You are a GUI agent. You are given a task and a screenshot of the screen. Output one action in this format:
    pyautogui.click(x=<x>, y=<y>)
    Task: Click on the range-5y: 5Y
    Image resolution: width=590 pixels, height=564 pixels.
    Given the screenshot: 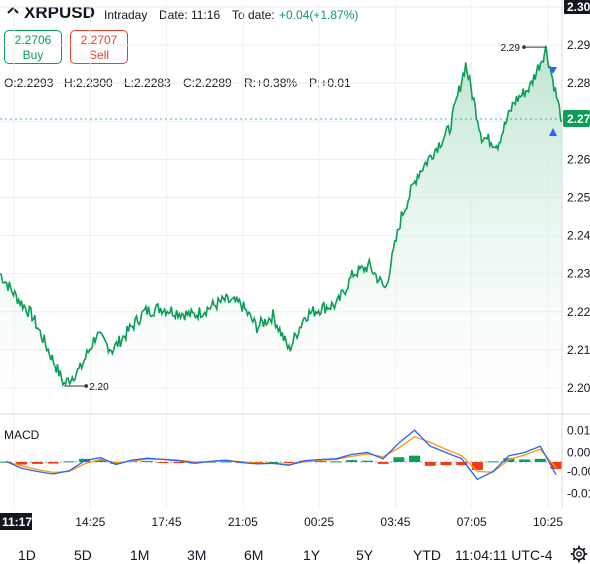 What is the action you would take?
    pyautogui.click(x=365, y=555)
    